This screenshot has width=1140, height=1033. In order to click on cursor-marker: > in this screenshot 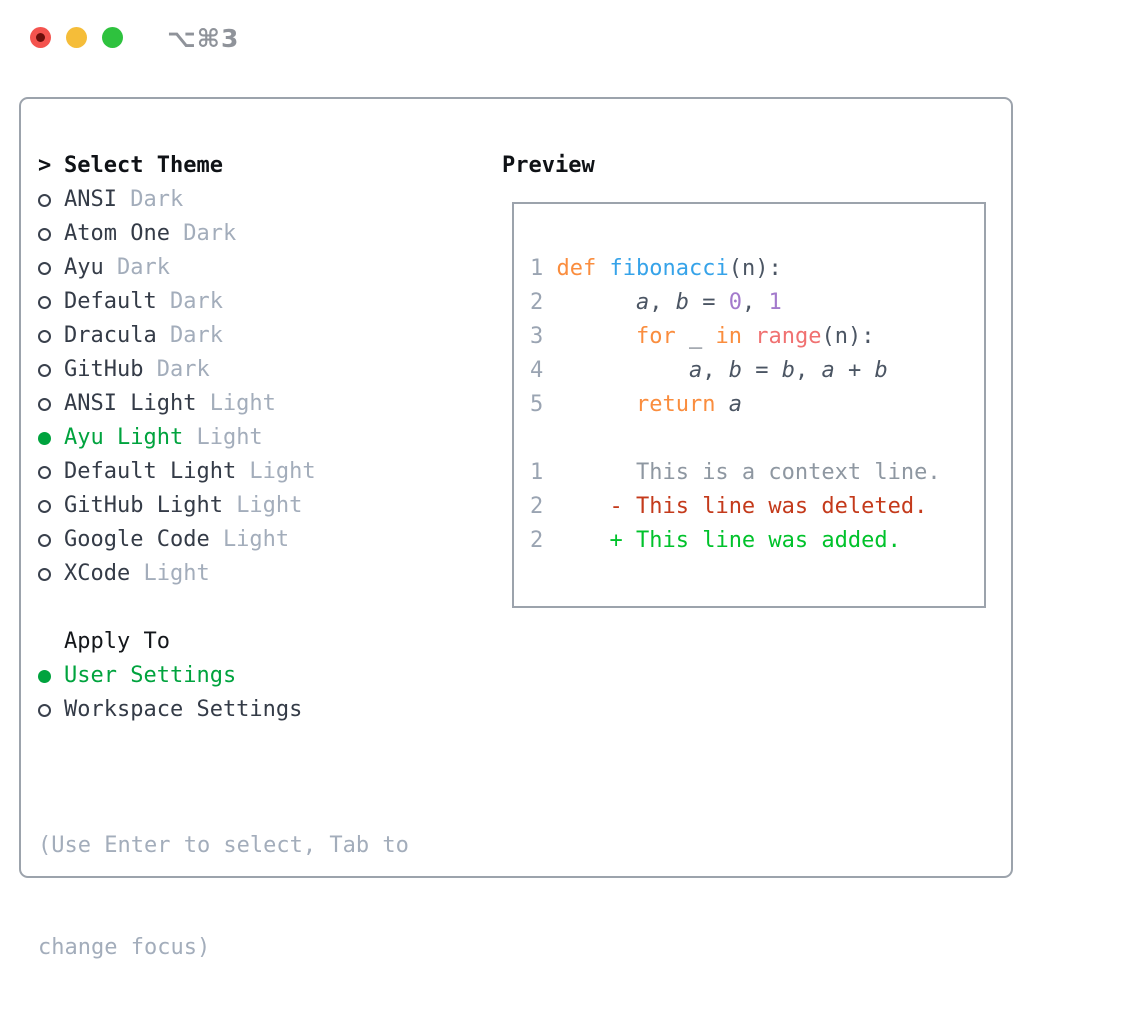, I will do `click(51, 166)`.